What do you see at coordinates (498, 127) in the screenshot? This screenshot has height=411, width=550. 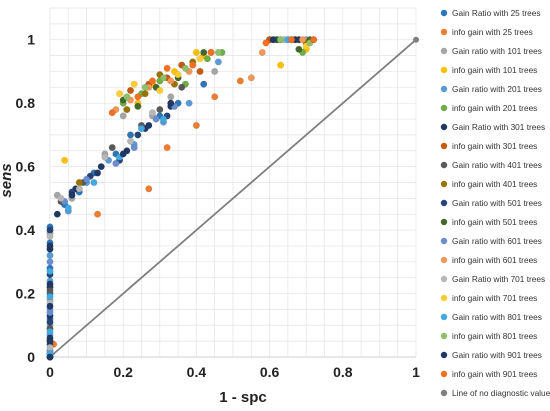 I see `legend-label: Gain Ratio with 301 trees` at bounding box center [498, 127].